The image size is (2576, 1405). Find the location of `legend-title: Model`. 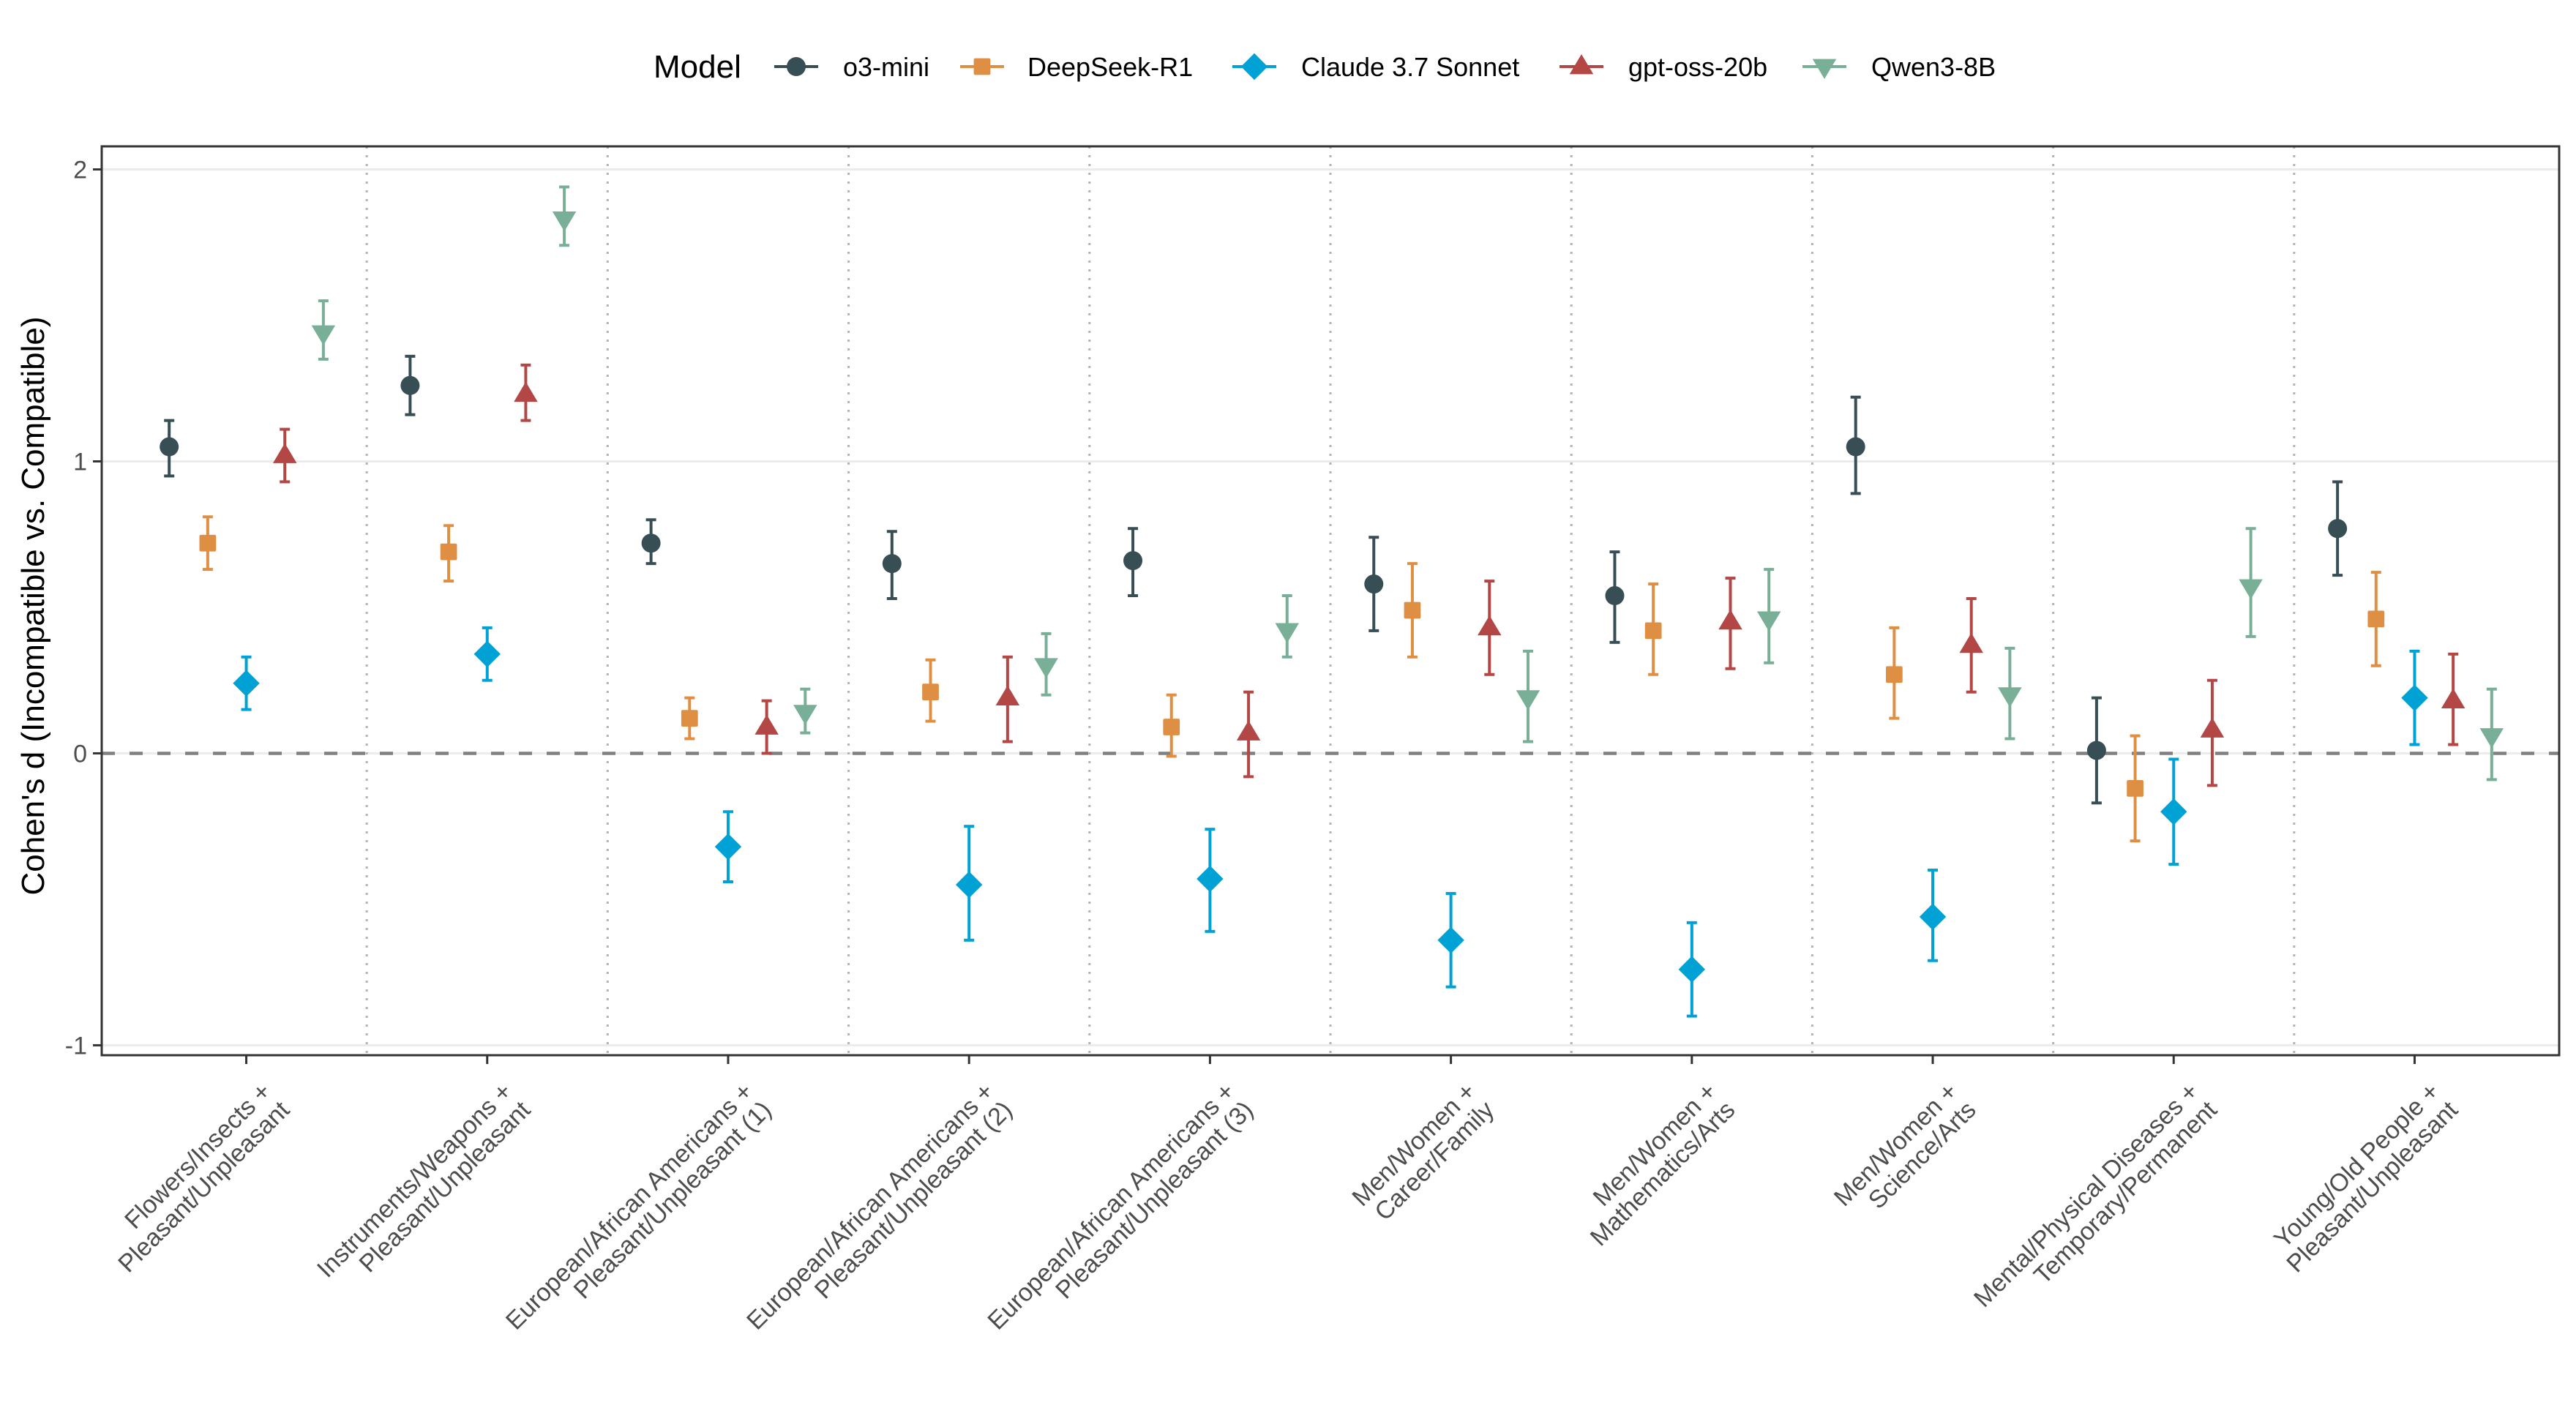

legend-title: Model is located at coordinates (697, 67).